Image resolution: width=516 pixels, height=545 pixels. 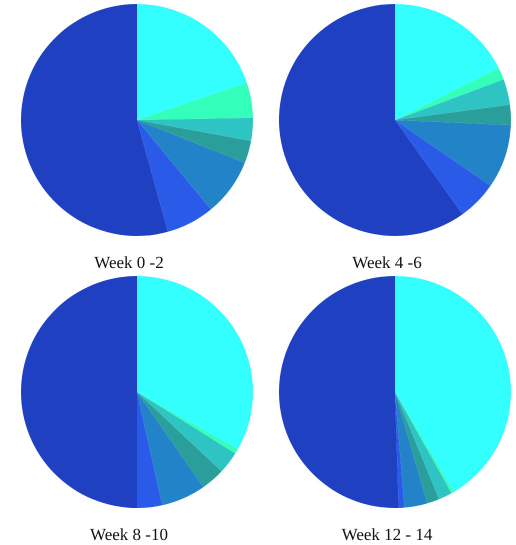 I want to click on text: Week 8 -10, so click(x=129, y=534).